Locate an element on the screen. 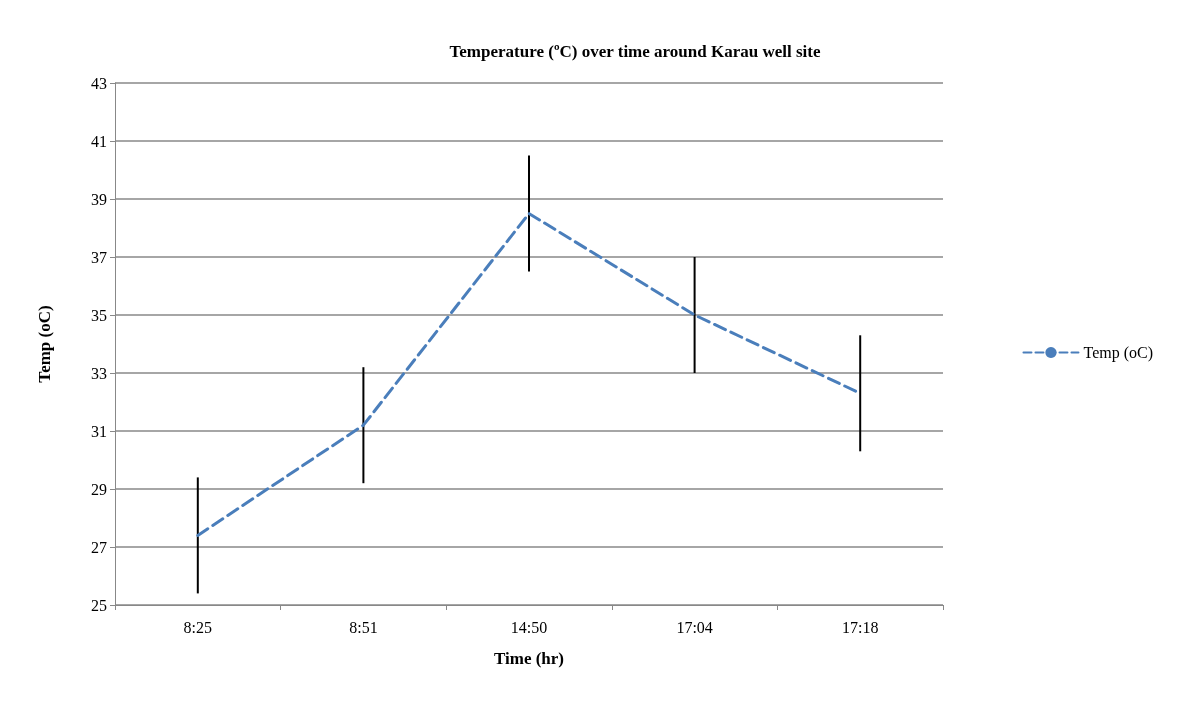  y-tick-label: 25 is located at coordinates (99, 605).